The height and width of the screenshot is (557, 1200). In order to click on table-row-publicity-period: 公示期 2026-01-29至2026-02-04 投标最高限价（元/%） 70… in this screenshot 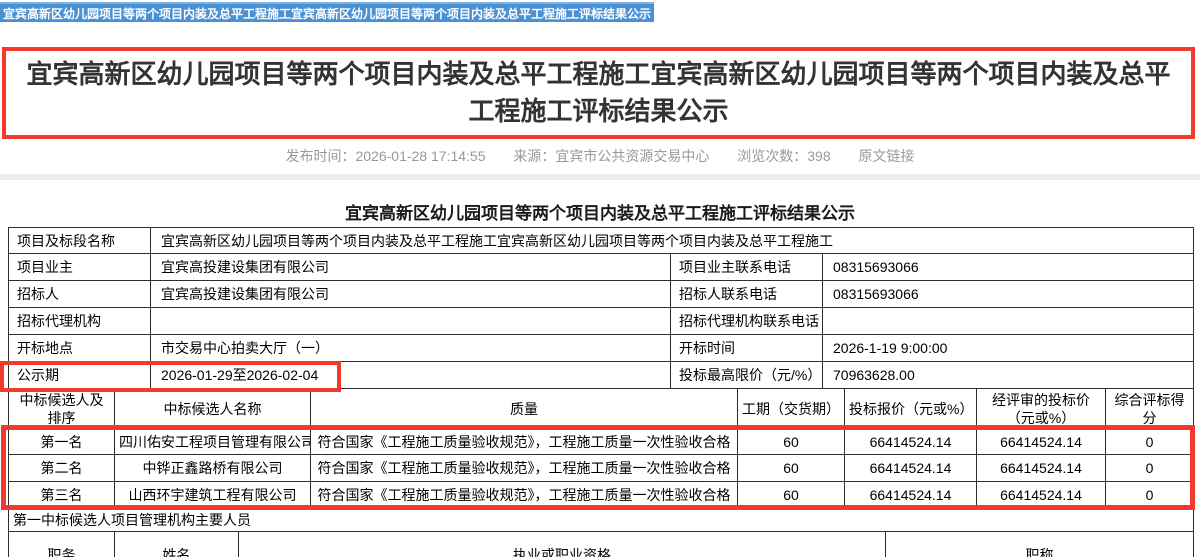, I will do `click(601, 375)`.